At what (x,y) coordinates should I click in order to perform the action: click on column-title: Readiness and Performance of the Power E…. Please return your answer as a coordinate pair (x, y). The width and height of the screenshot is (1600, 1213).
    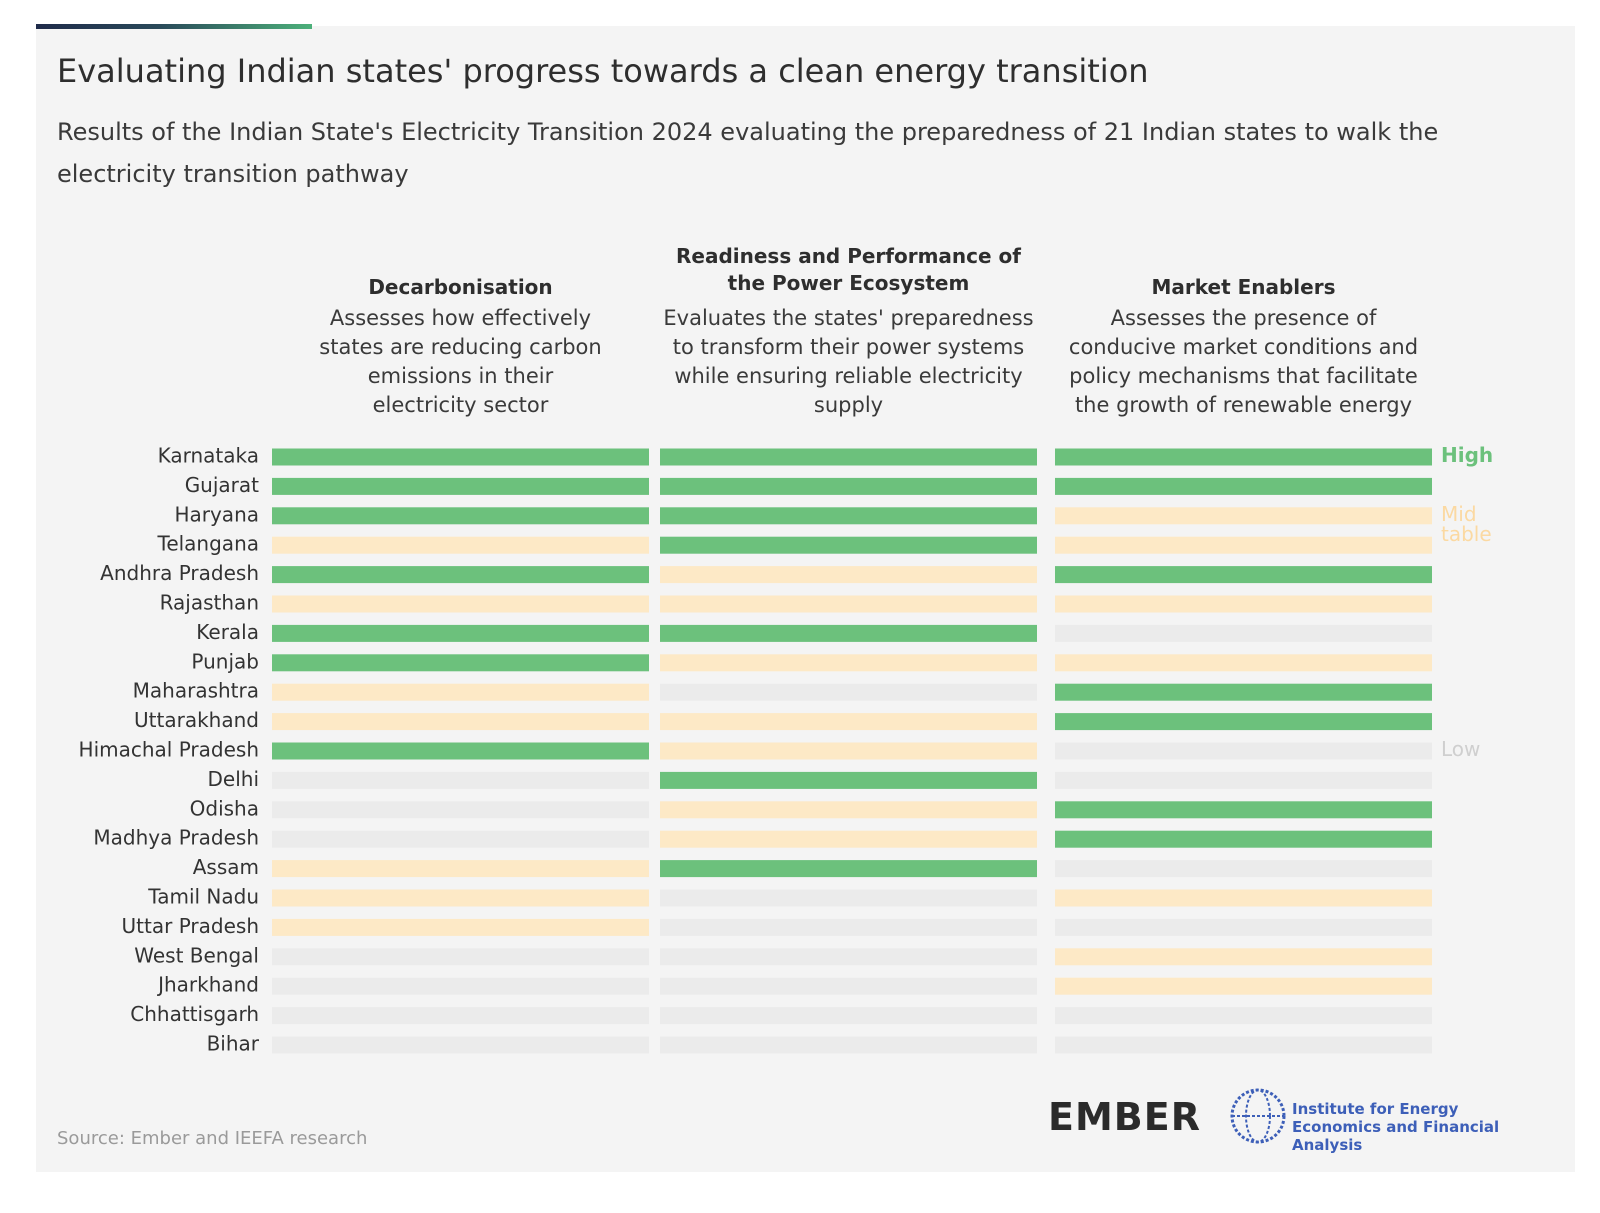
    Looking at the image, I should click on (848, 269).